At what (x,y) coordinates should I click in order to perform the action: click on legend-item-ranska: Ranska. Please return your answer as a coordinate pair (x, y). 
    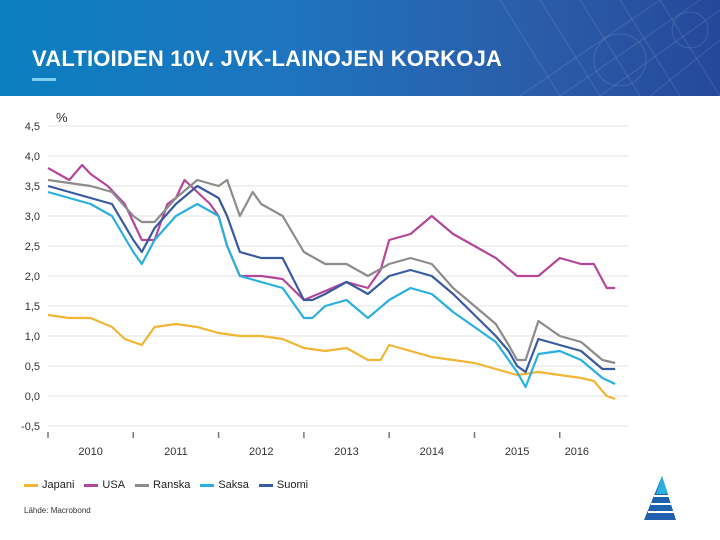
    Looking at the image, I should click on (162, 485).